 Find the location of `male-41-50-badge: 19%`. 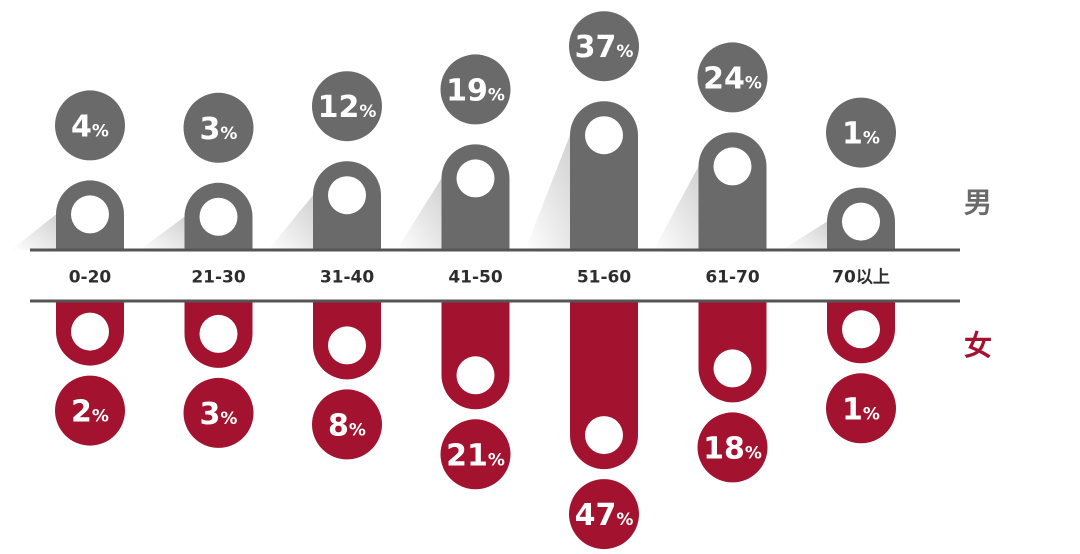

male-41-50-badge: 19% is located at coordinates (475, 89).